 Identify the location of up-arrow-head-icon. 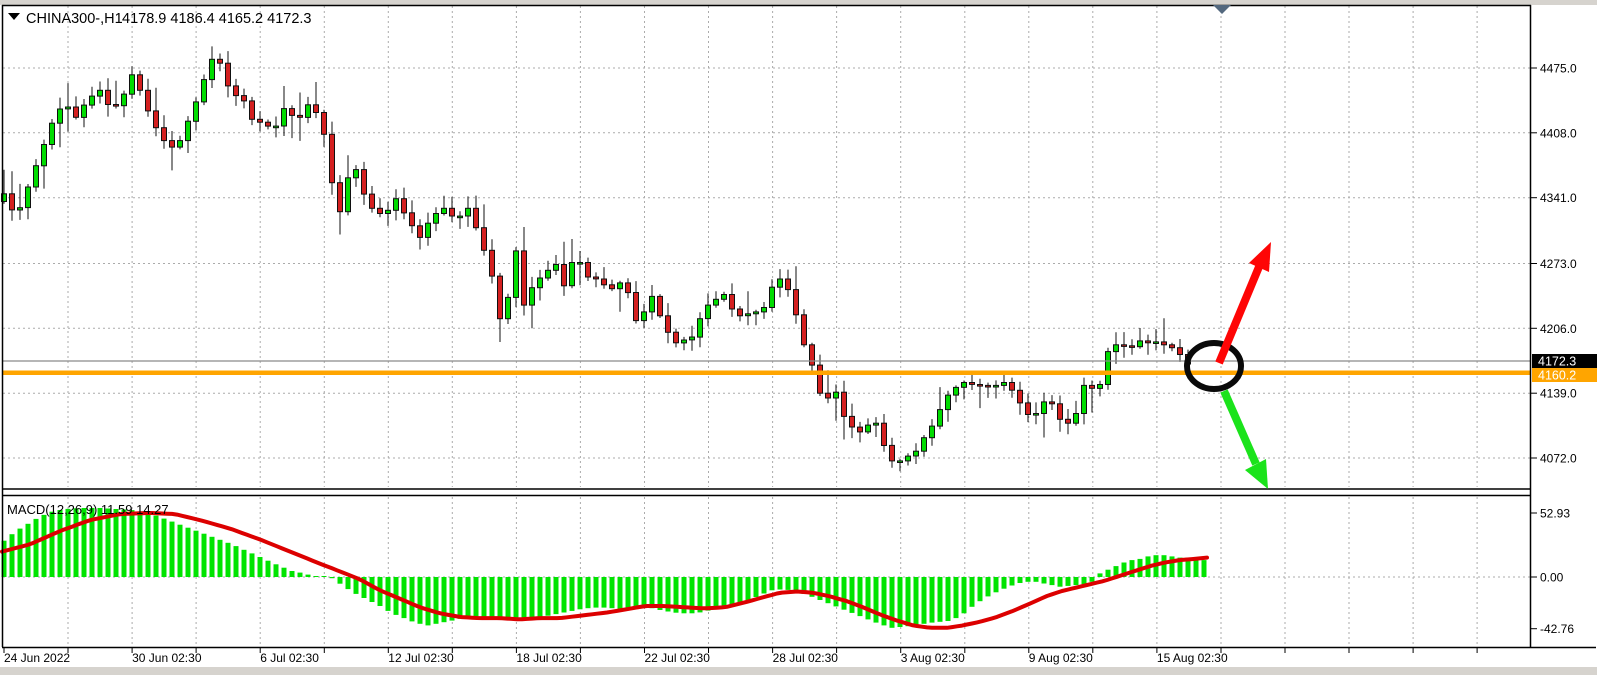
(1260, 257).